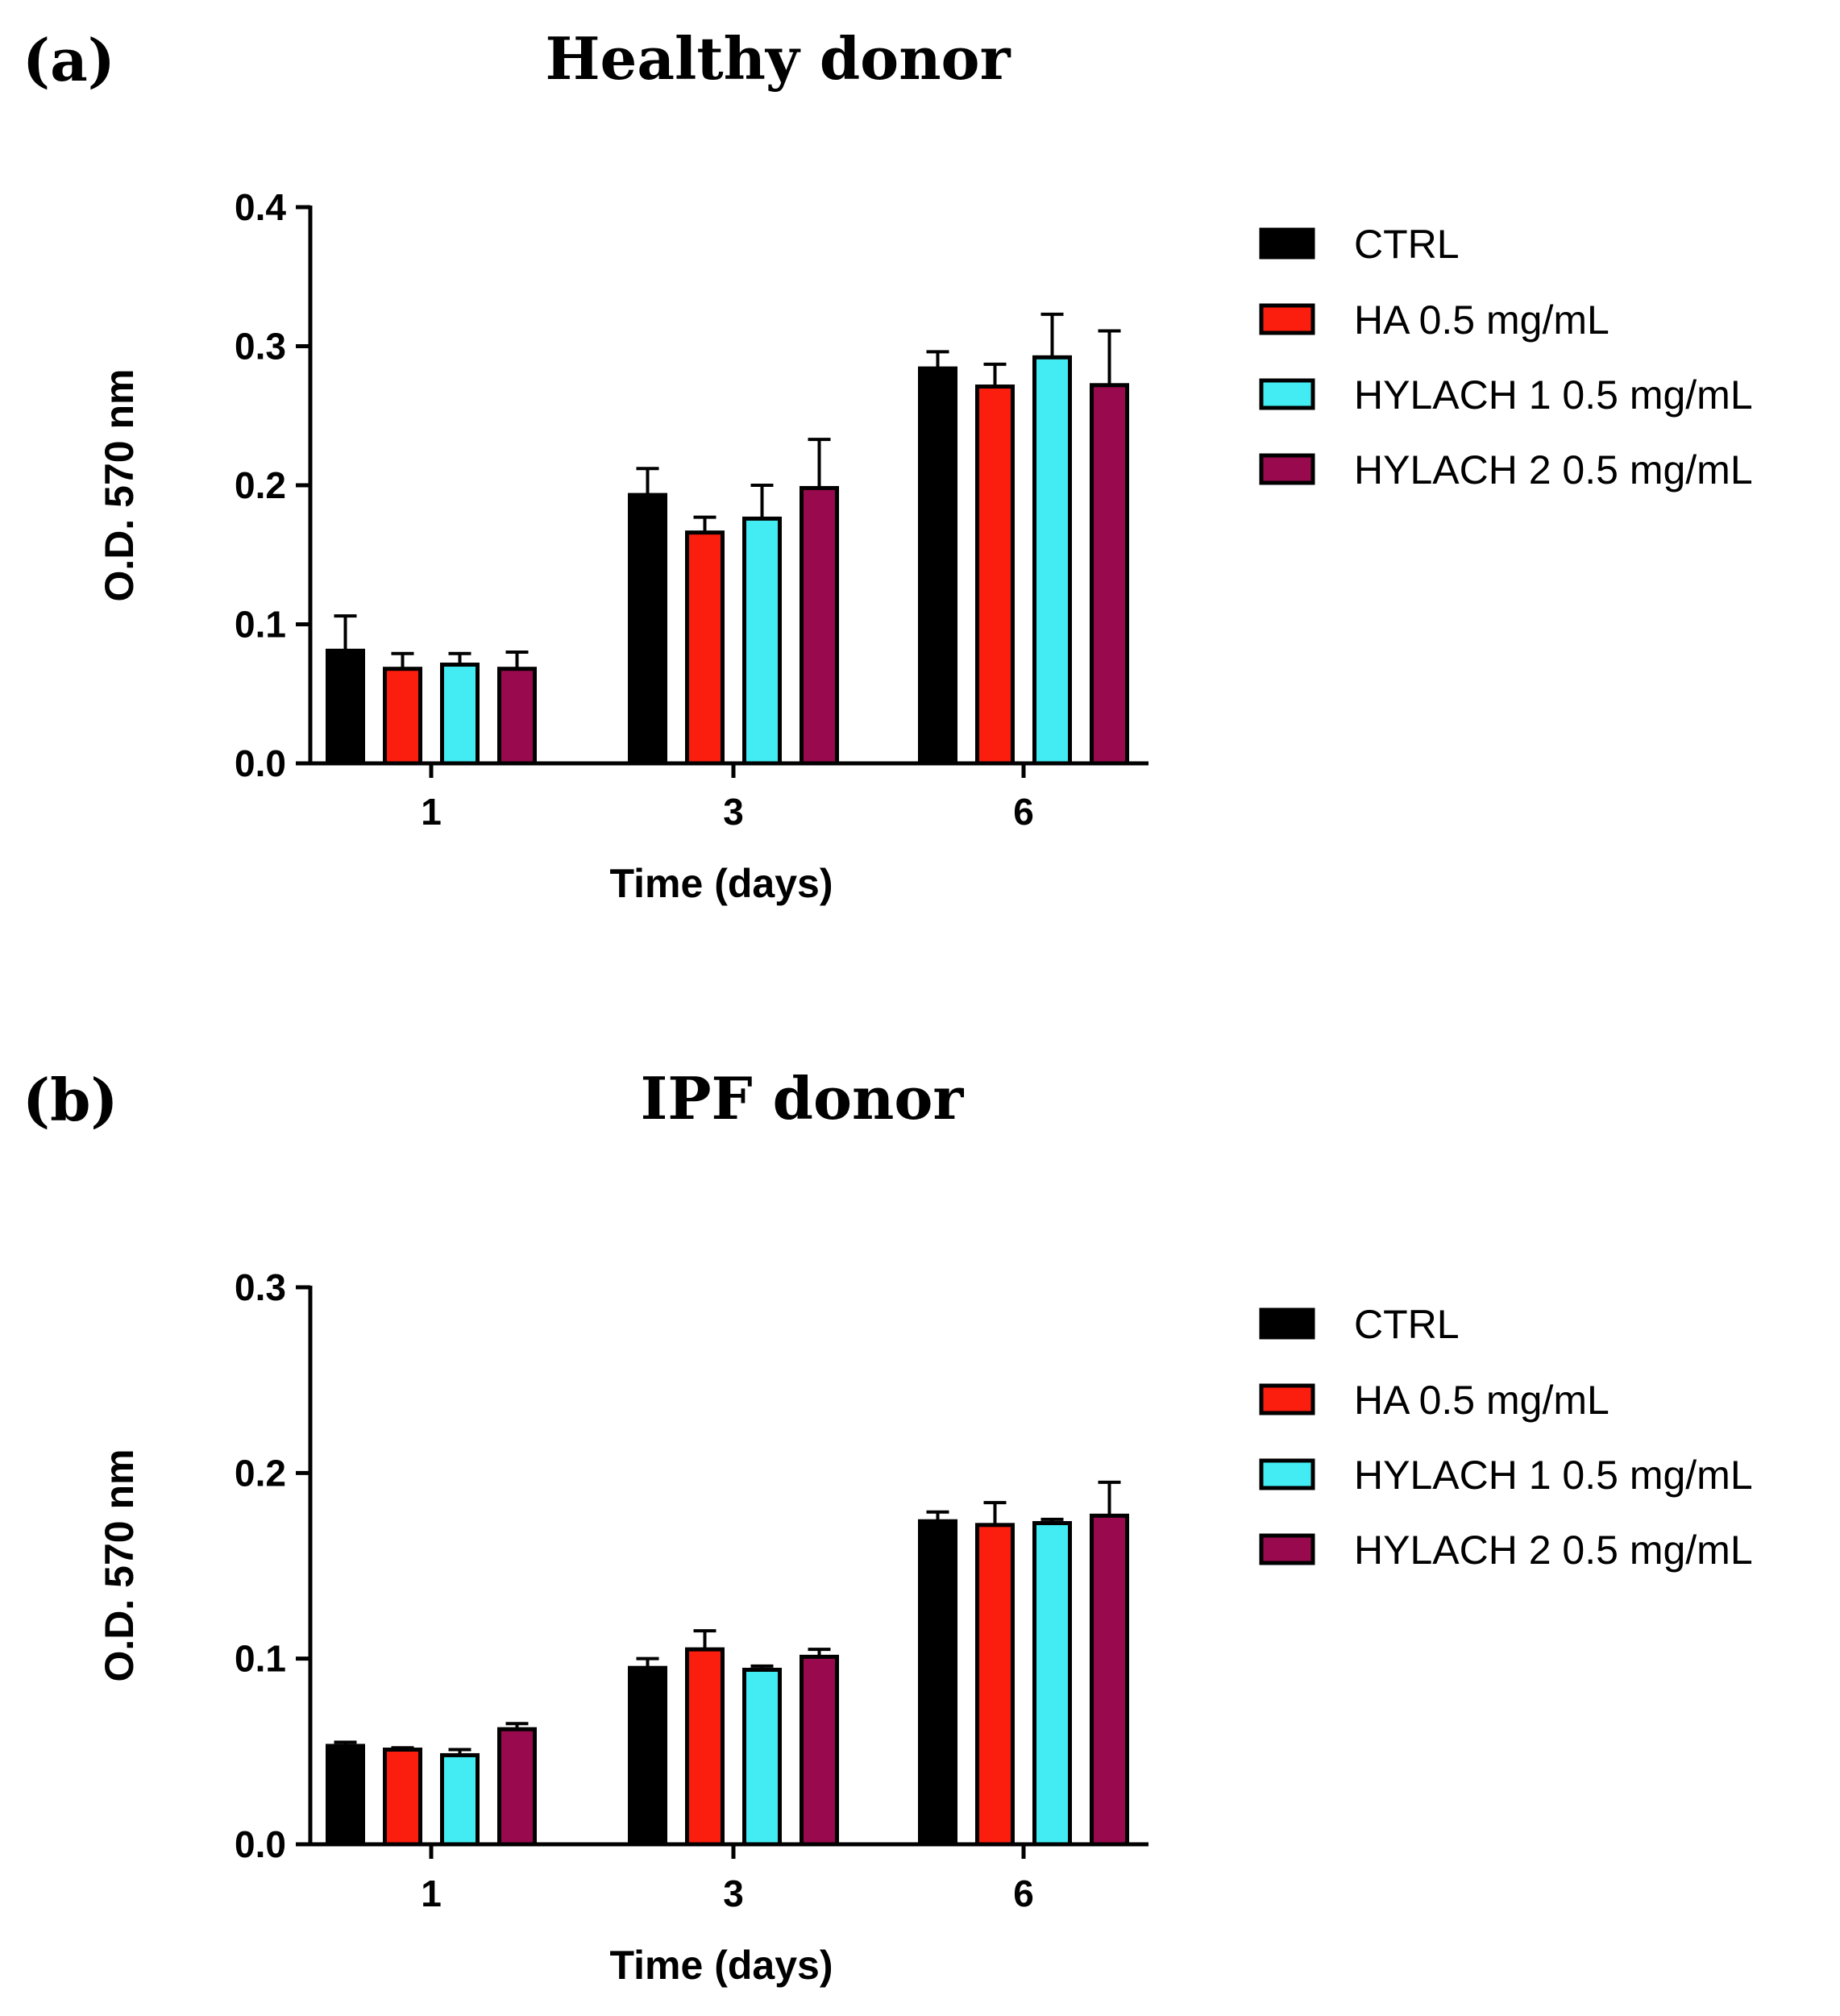 This screenshot has width=1840, height=2016. I want to click on y-tick-label: 0.4, so click(260, 207).